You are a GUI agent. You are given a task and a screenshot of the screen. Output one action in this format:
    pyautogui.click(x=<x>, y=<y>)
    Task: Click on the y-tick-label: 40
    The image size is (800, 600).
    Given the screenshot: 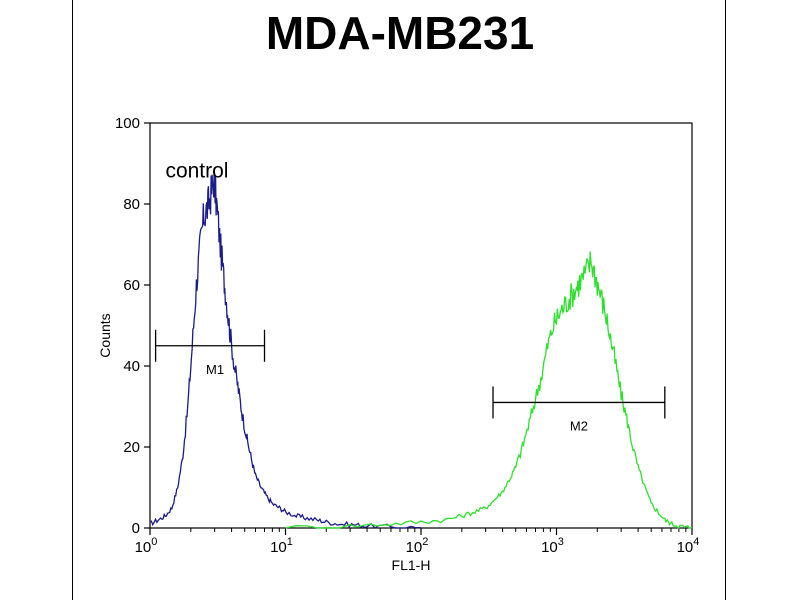 What is the action you would take?
    pyautogui.click(x=131, y=366)
    